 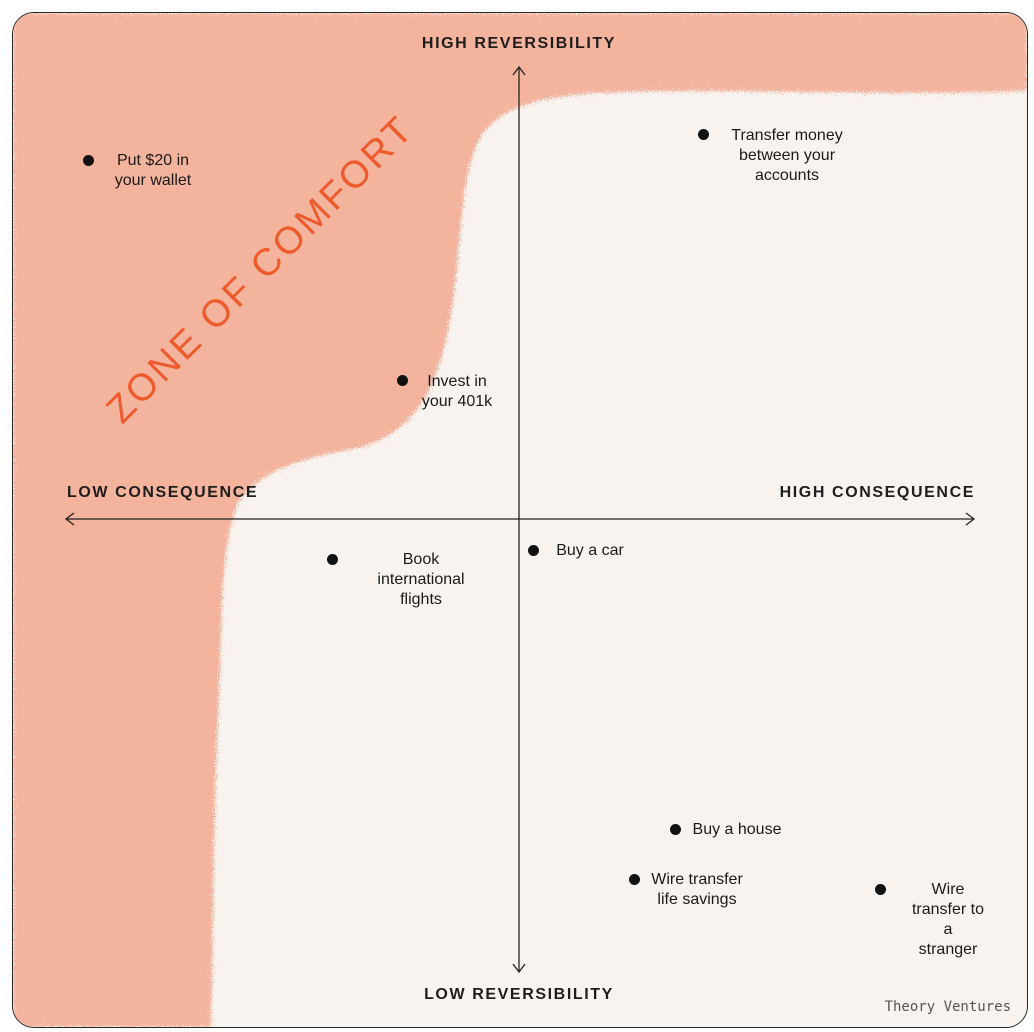 What do you see at coordinates (519, 994) in the screenshot?
I see `axis-label-bottom: LOW REVERSIBILITY` at bounding box center [519, 994].